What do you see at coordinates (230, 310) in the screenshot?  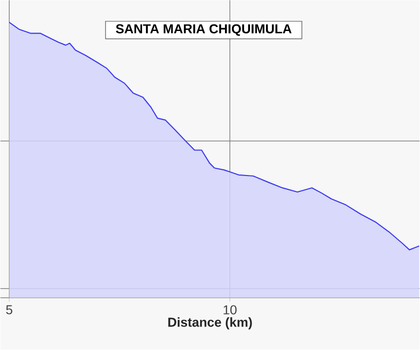 I see `x-tick-label: 10` at bounding box center [230, 310].